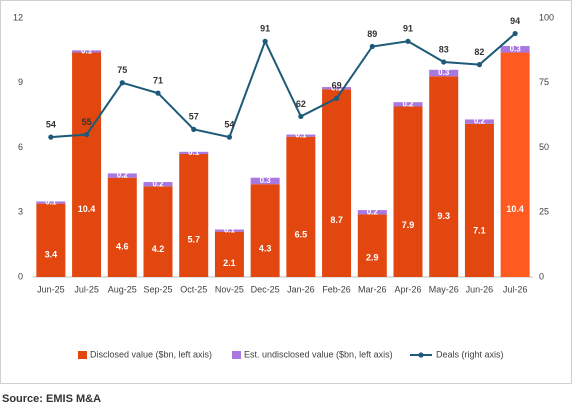 The image size is (573, 411). Describe the element at coordinates (544, 212) in the screenshot. I see `y2-tick-label: 25` at that location.